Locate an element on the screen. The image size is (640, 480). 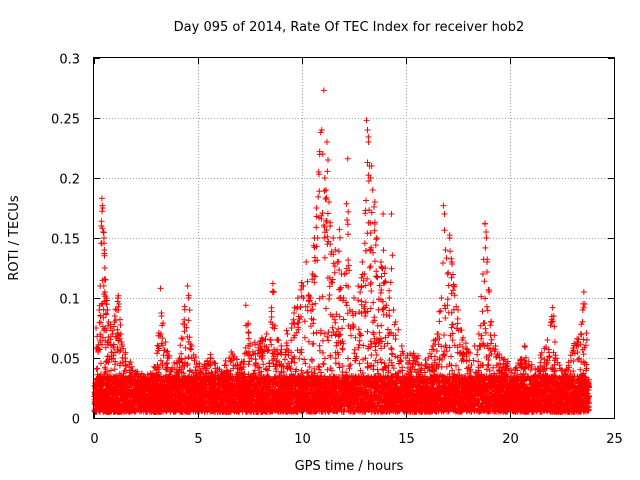
x-tick-label: 10 is located at coordinates (302, 439).